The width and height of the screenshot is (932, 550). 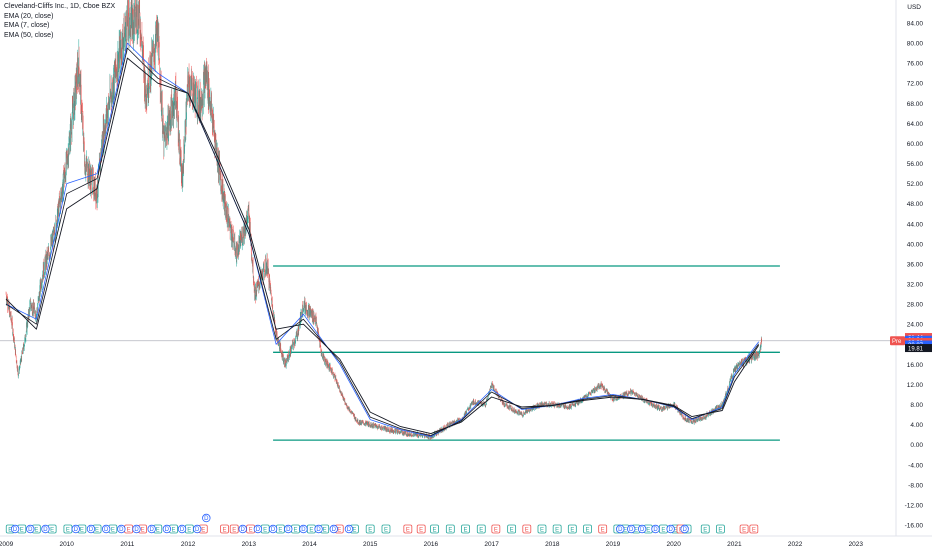 What do you see at coordinates (431, 544) in the screenshot?
I see `x-tick-label: 2016` at bounding box center [431, 544].